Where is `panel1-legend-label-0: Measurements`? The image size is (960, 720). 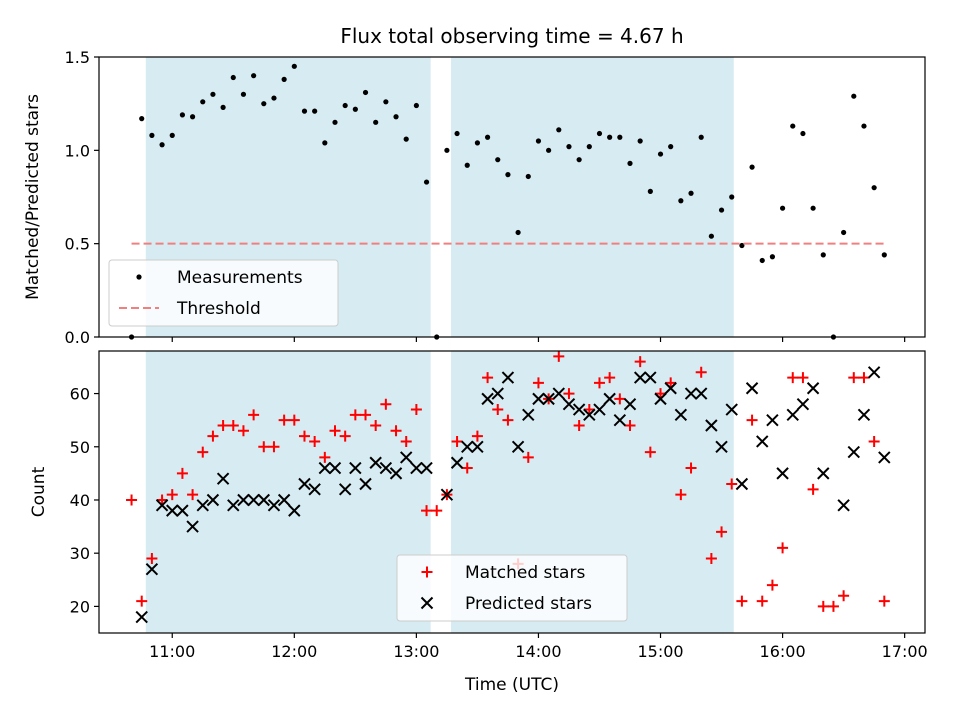
panel1-legend-label-0: Measurements is located at coordinates (240, 278).